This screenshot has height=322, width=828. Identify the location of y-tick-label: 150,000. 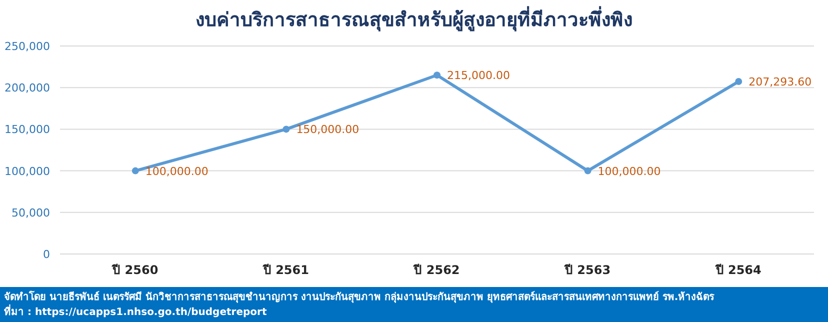
(27, 129).